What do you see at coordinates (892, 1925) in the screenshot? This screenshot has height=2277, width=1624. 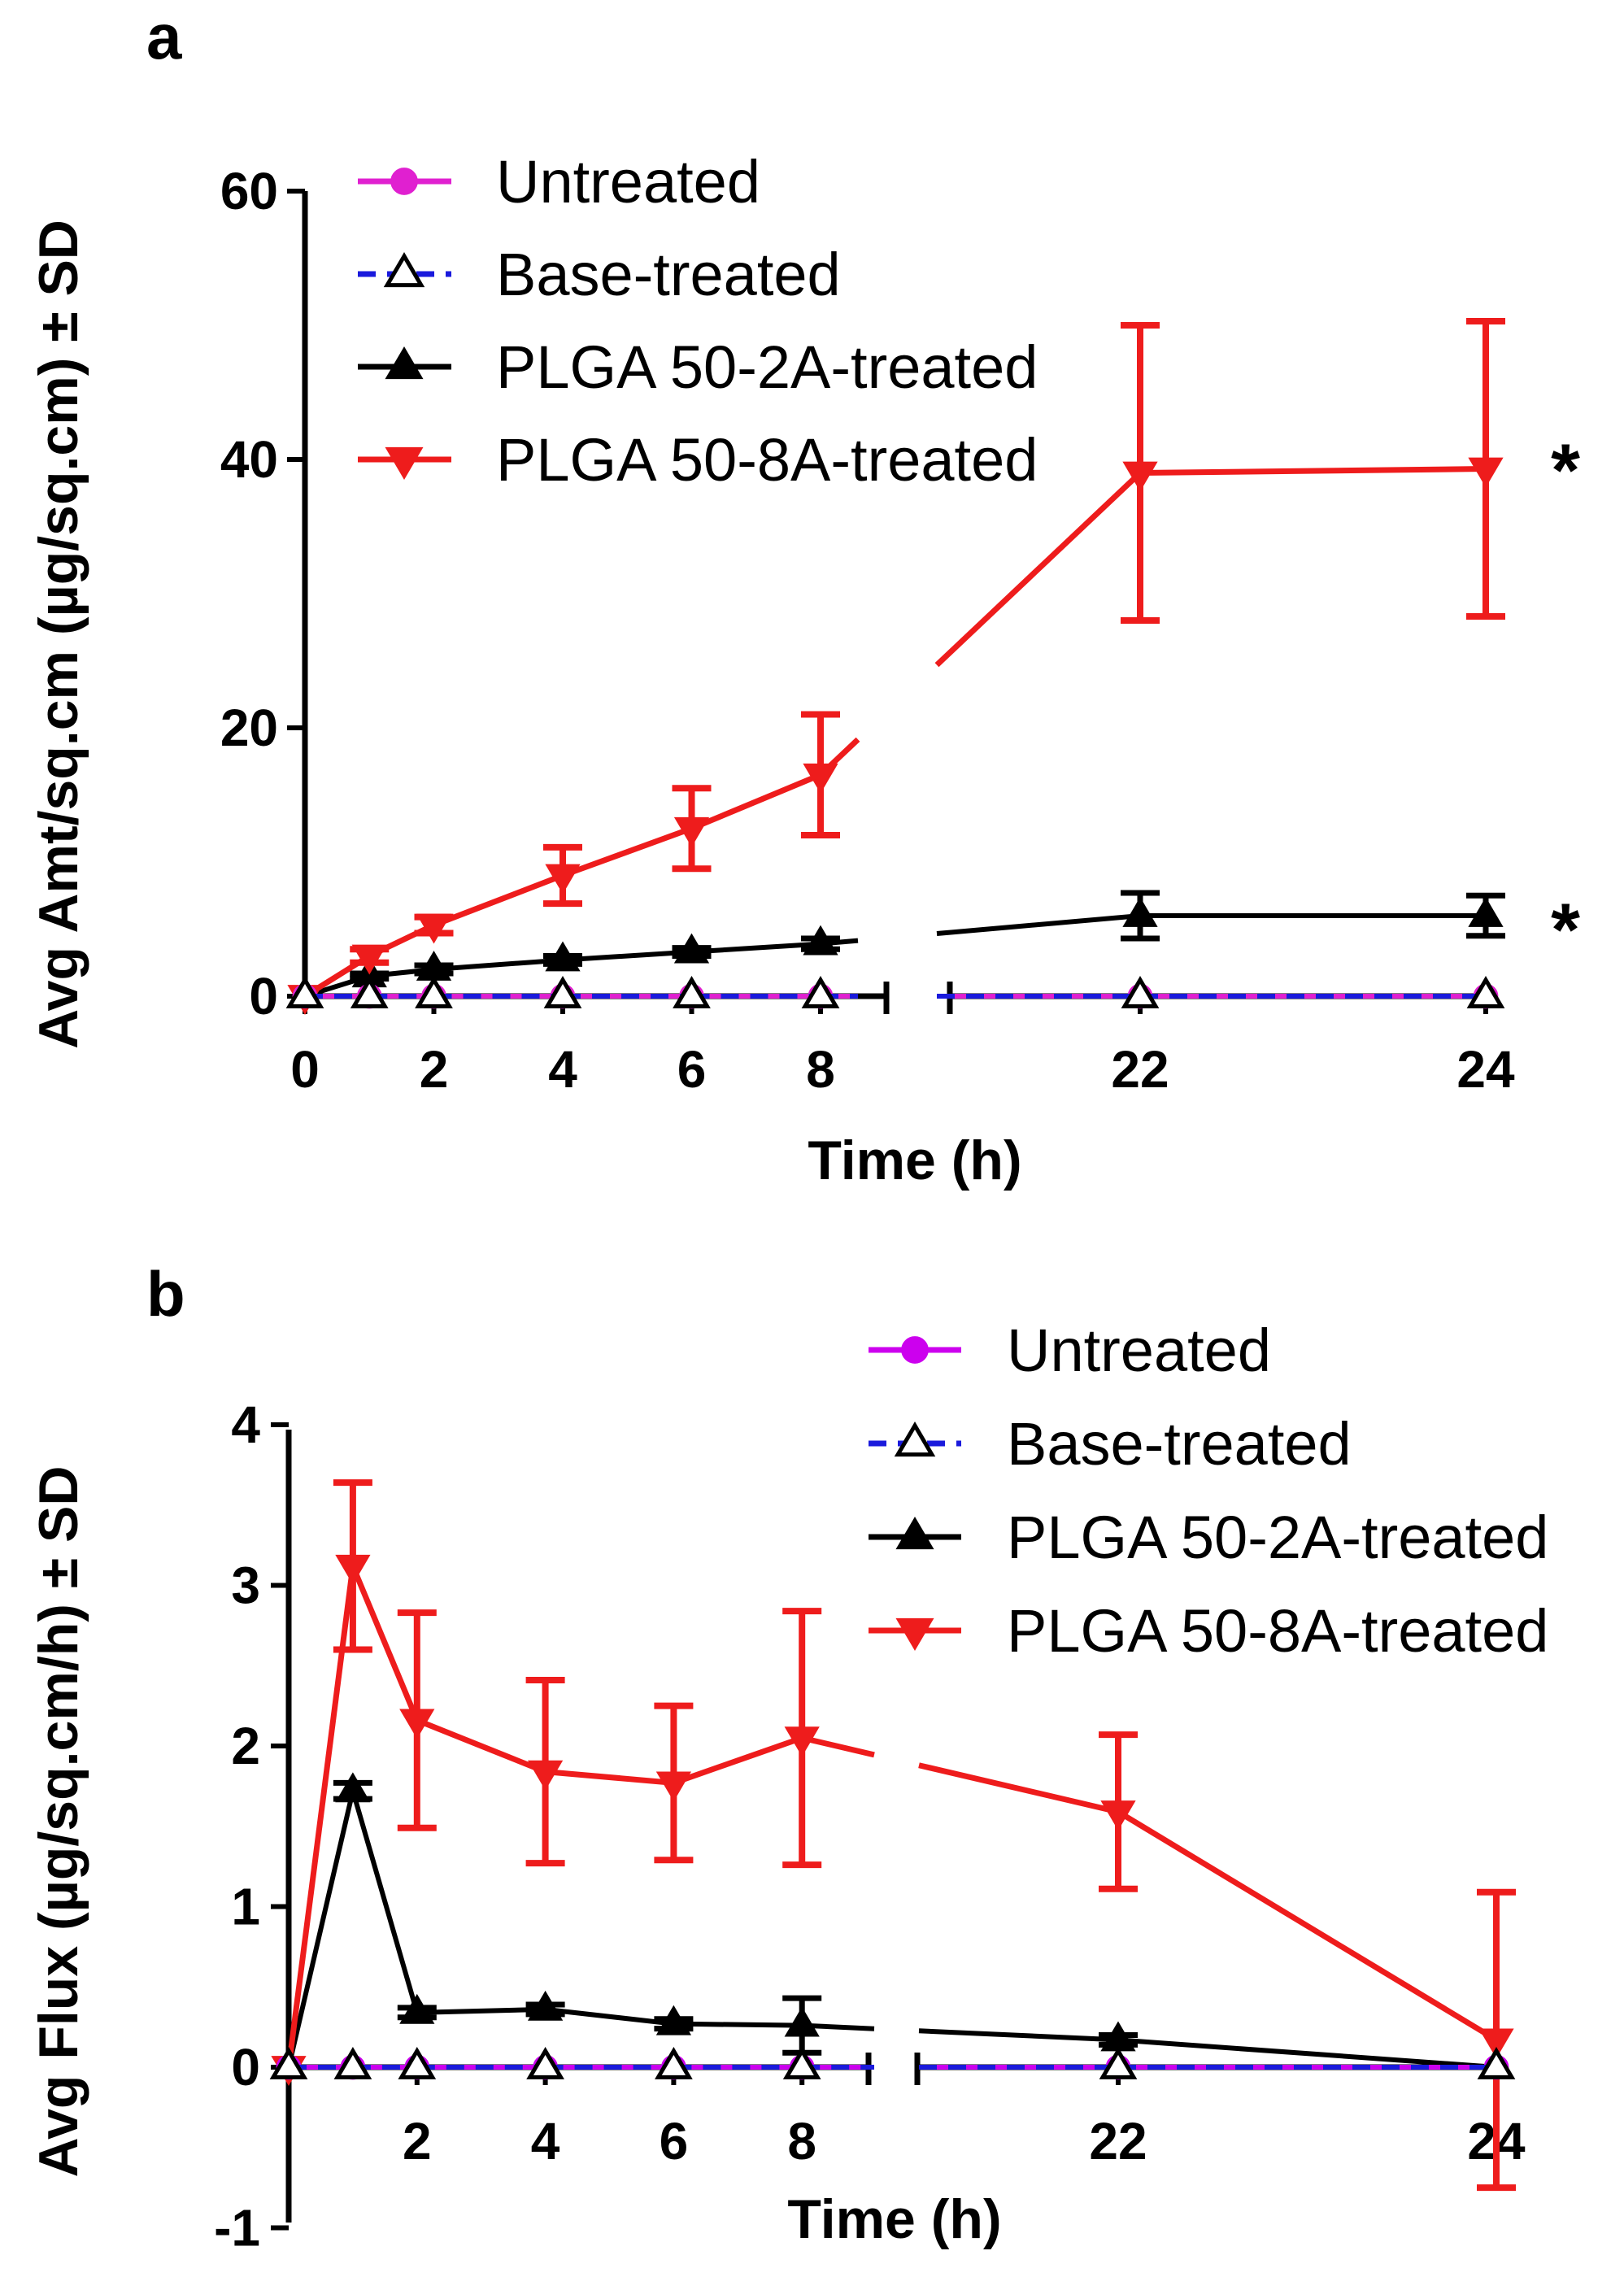 I see `series-plga-50-2a-treated` at bounding box center [892, 1925].